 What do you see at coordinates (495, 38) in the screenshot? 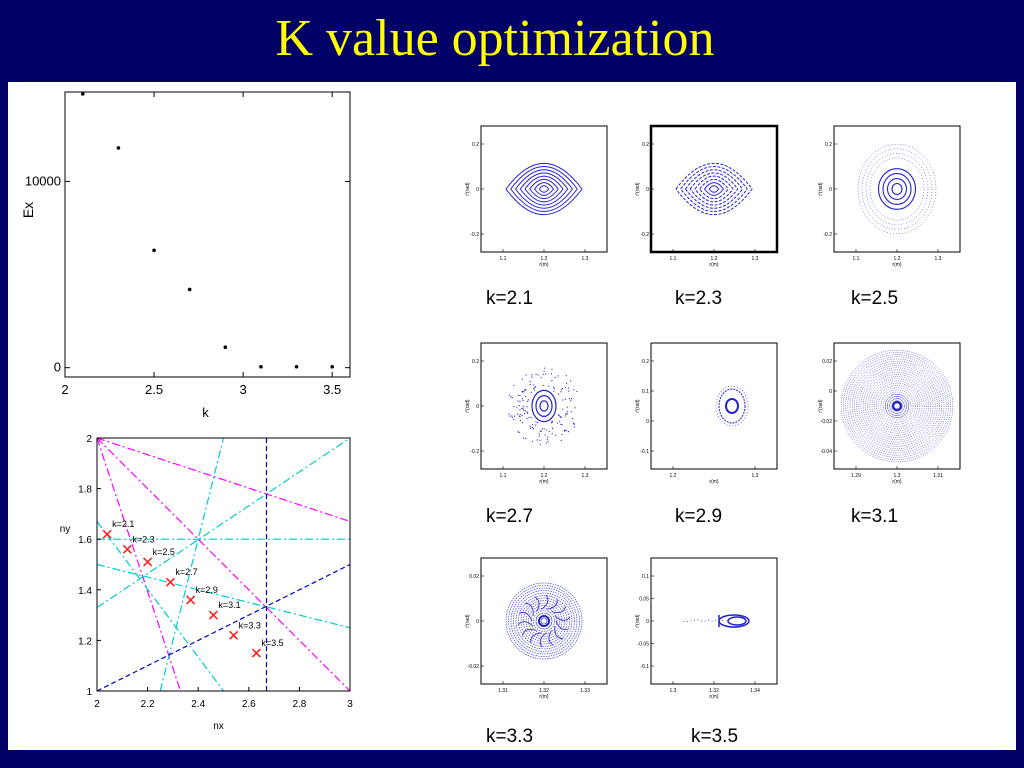
I see `slide-title: K value optimization` at bounding box center [495, 38].